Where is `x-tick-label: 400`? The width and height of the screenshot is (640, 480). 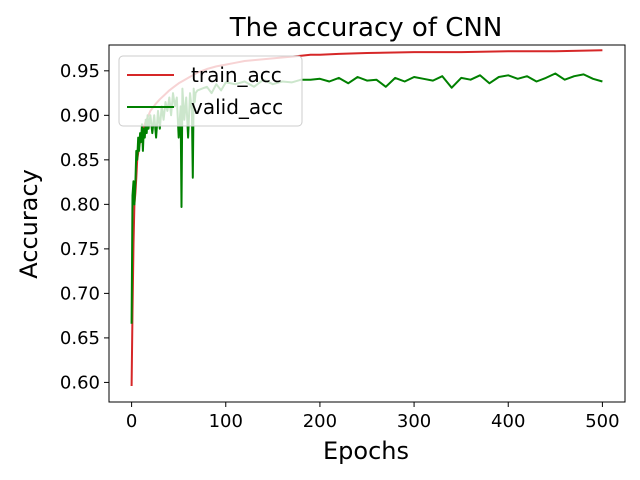 x-tick-label: 400 is located at coordinates (508, 421).